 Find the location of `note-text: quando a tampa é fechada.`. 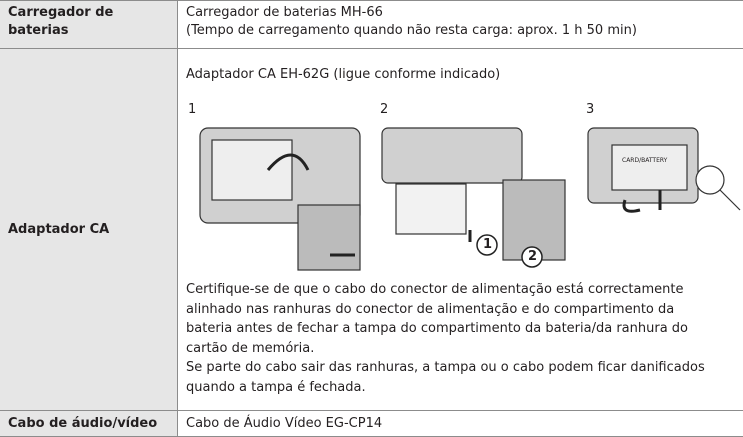

note-text: quando a tampa é fechada. is located at coordinates (276, 387).